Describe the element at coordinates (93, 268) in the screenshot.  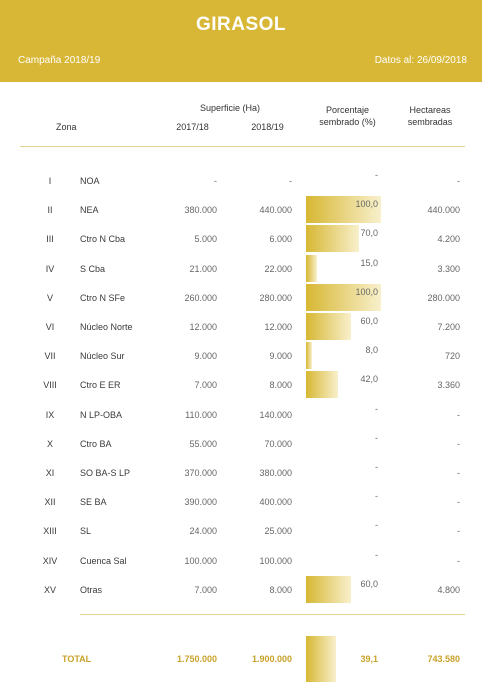
I see `zone-name: S Cba` at that location.